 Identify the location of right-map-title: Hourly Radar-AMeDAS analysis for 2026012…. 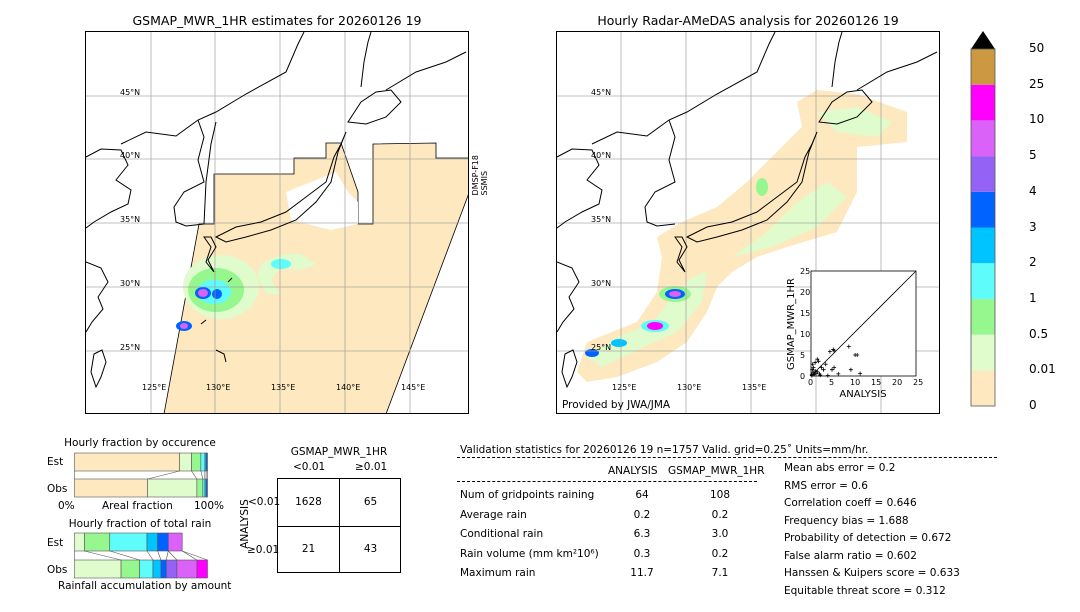
(748, 20).